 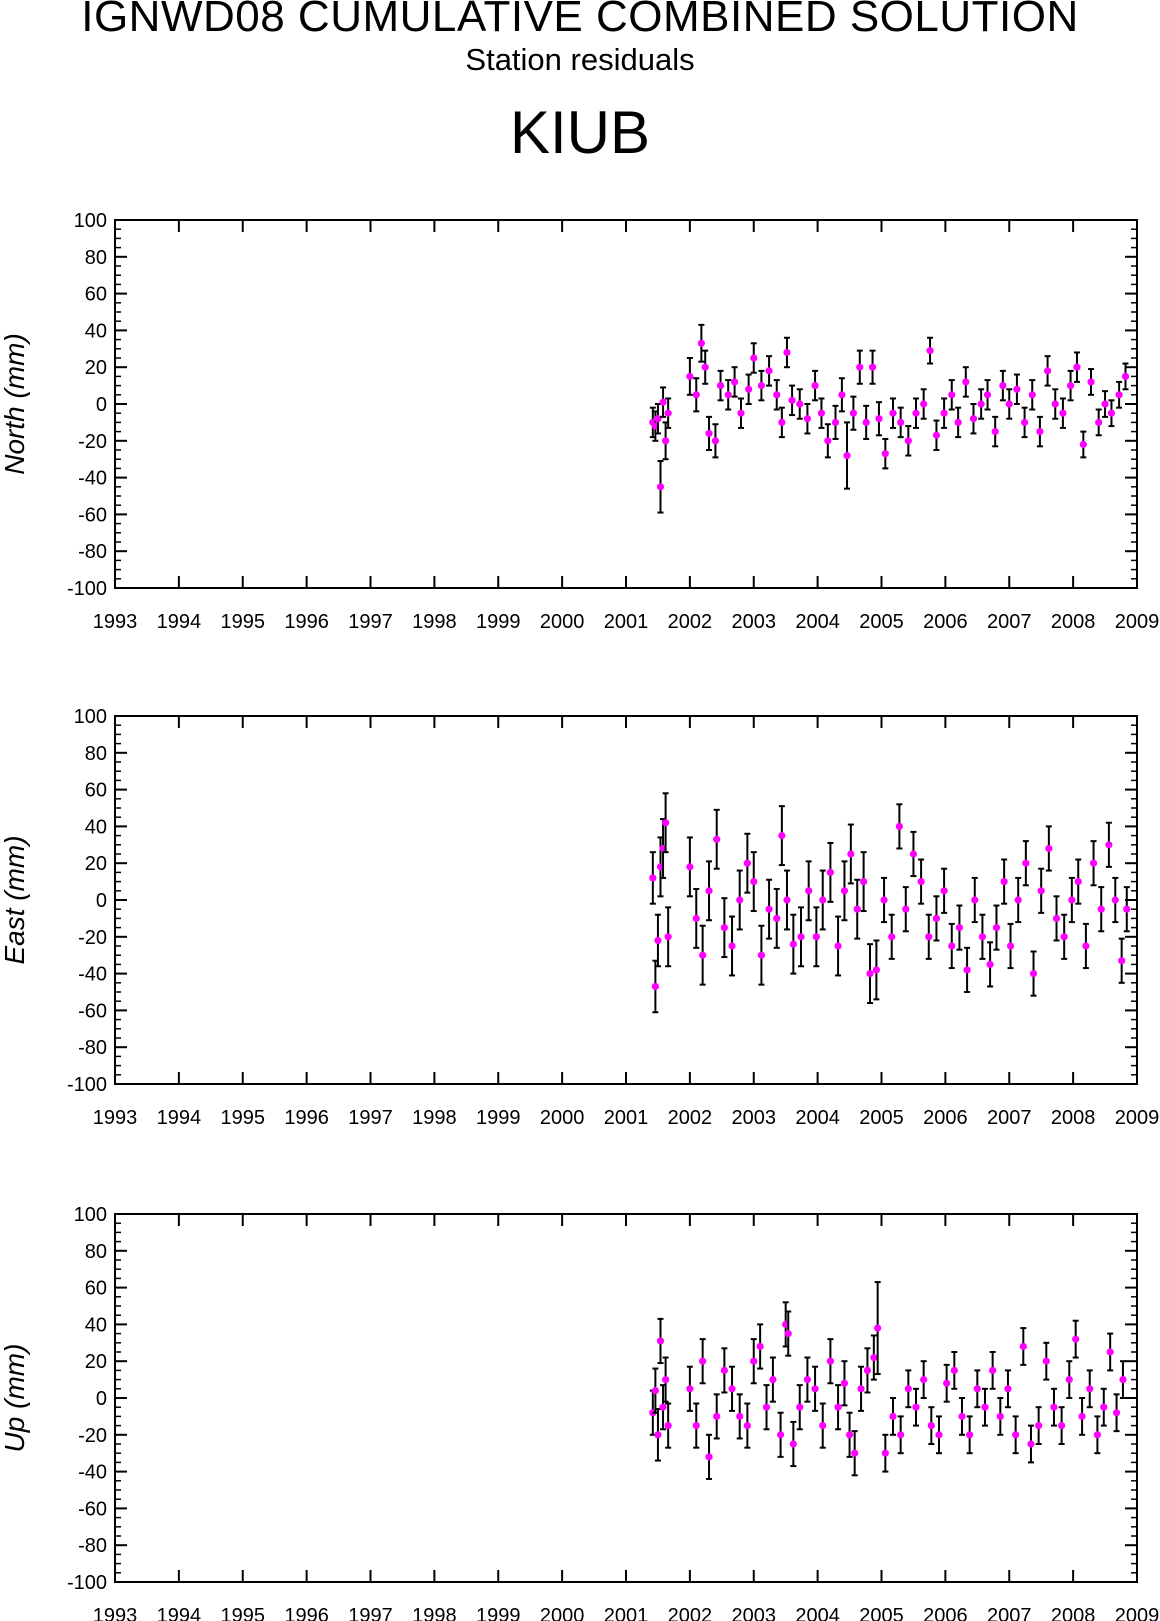 What do you see at coordinates (96, 1252) in the screenshot?
I see `y-tick-label: 80` at bounding box center [96, 1252].